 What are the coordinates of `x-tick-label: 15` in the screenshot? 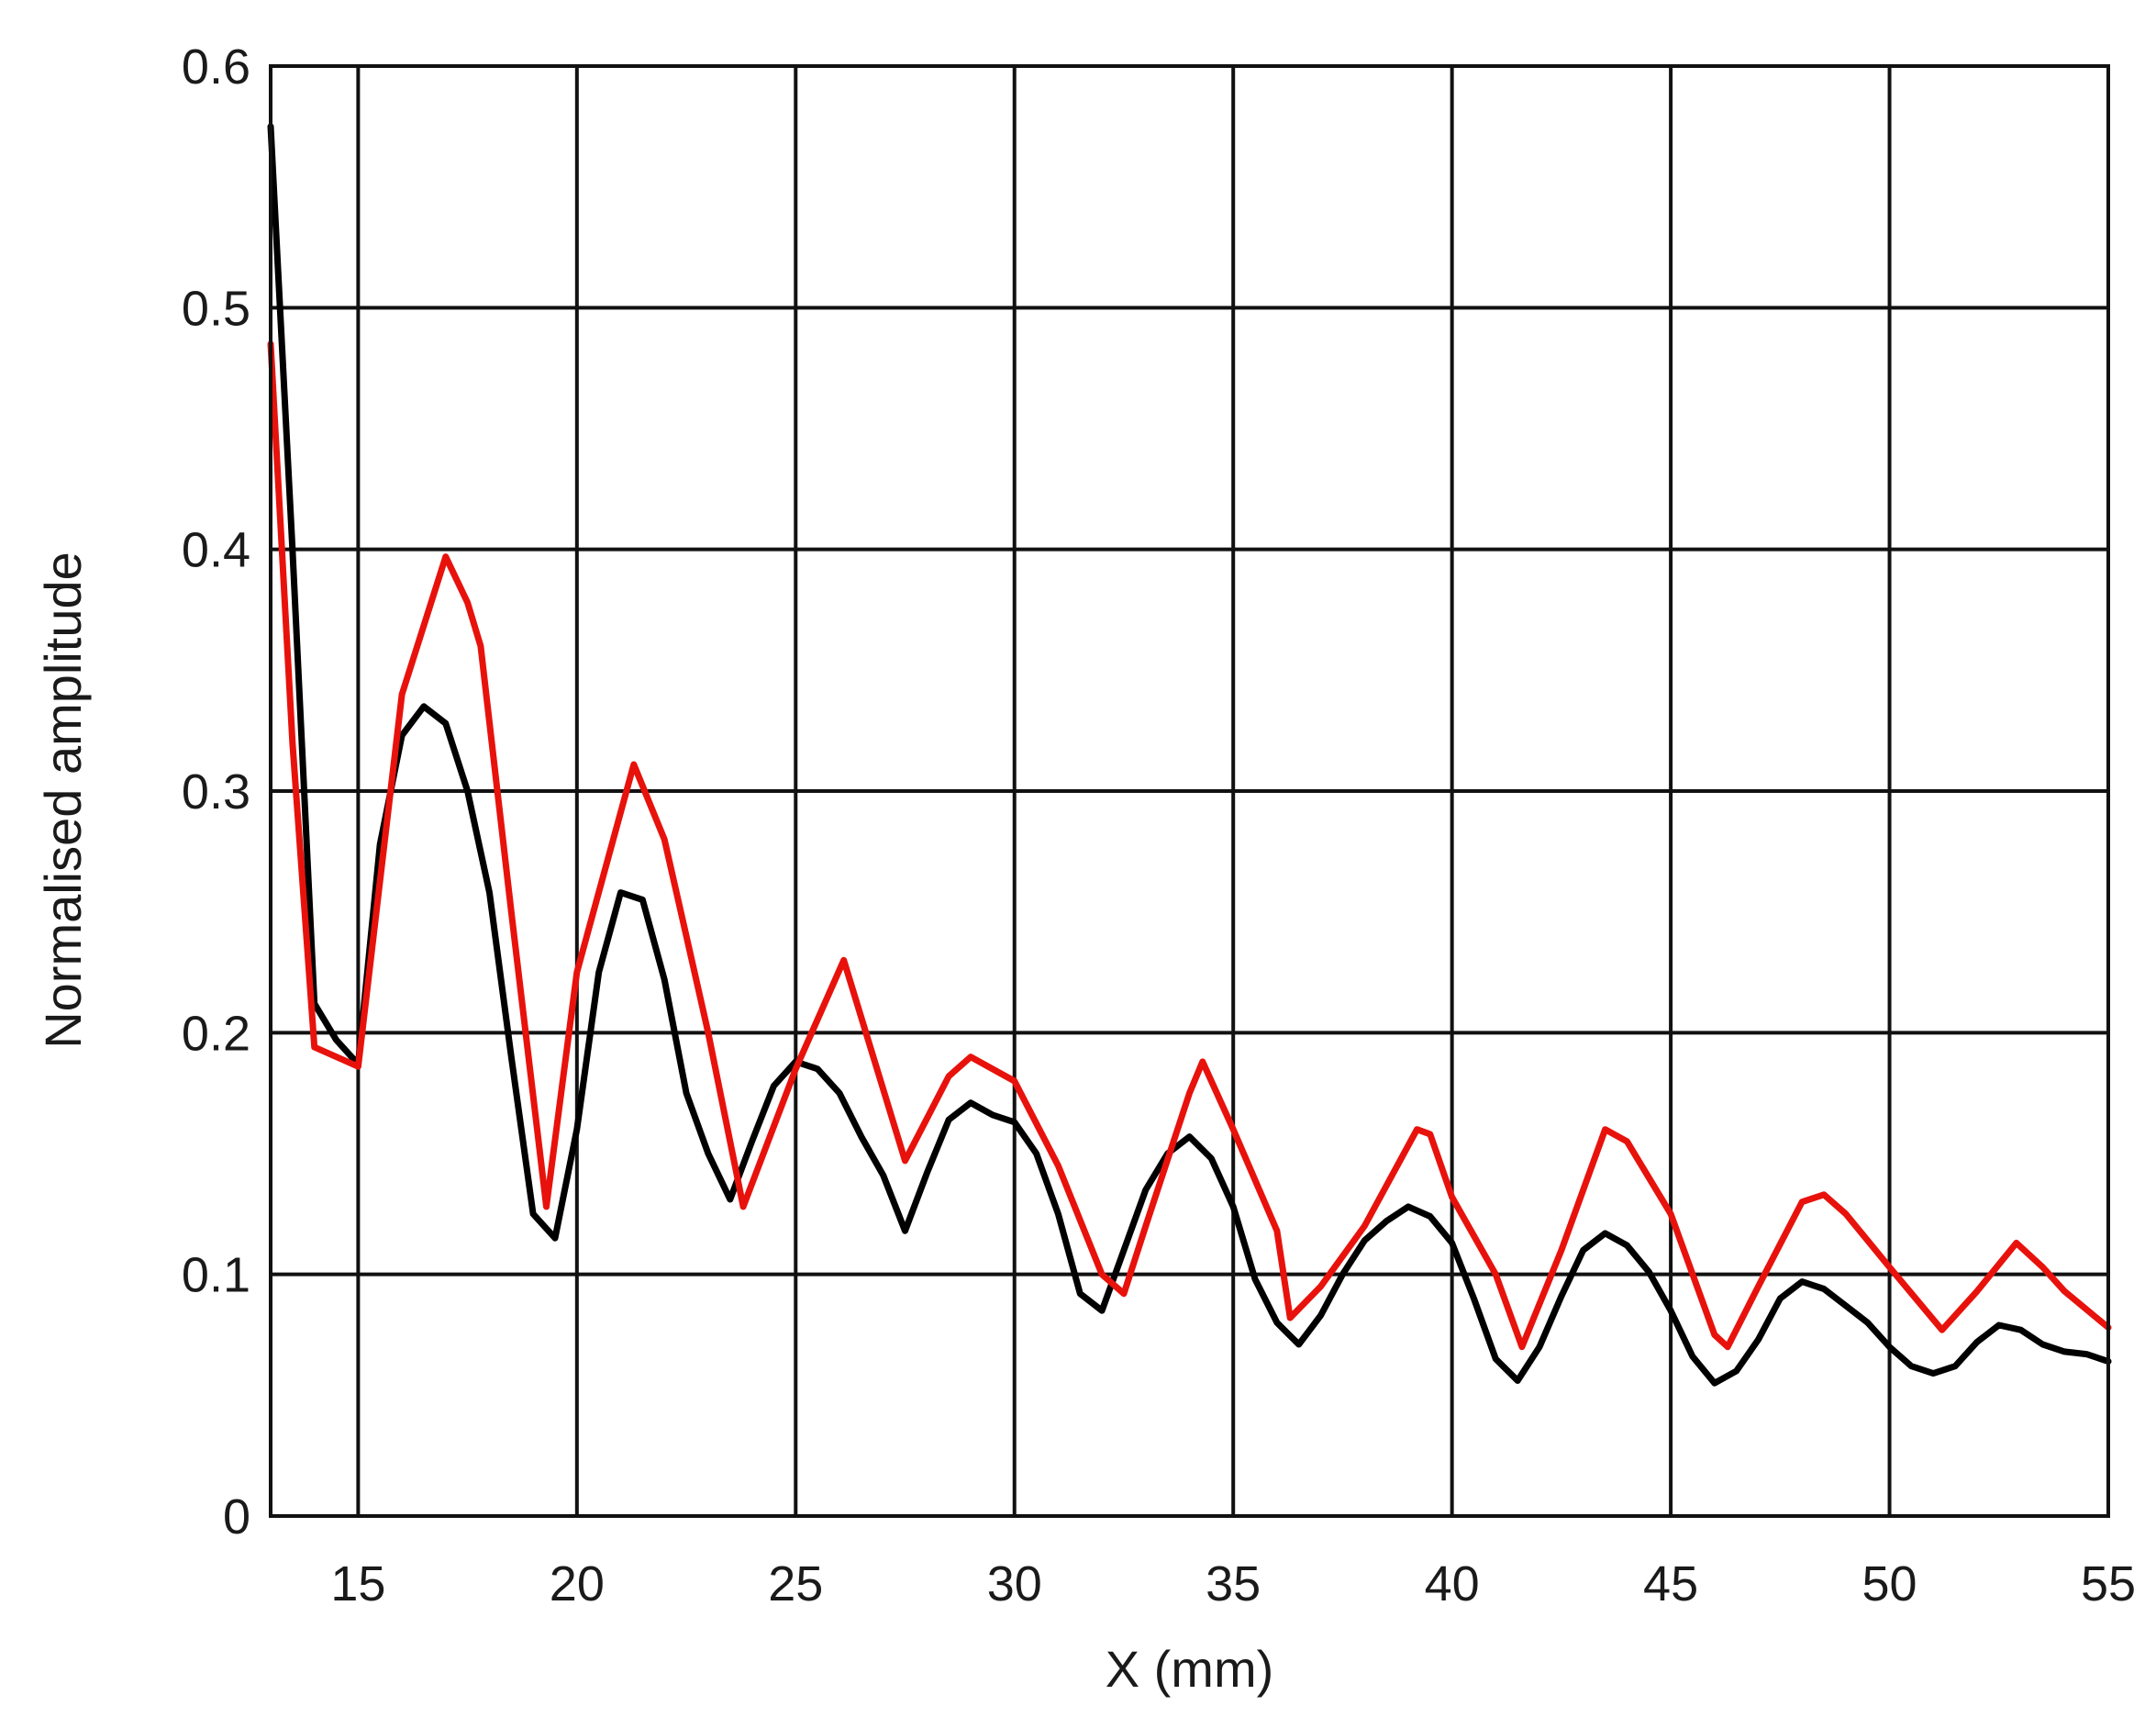 It's located at (357, 1583).